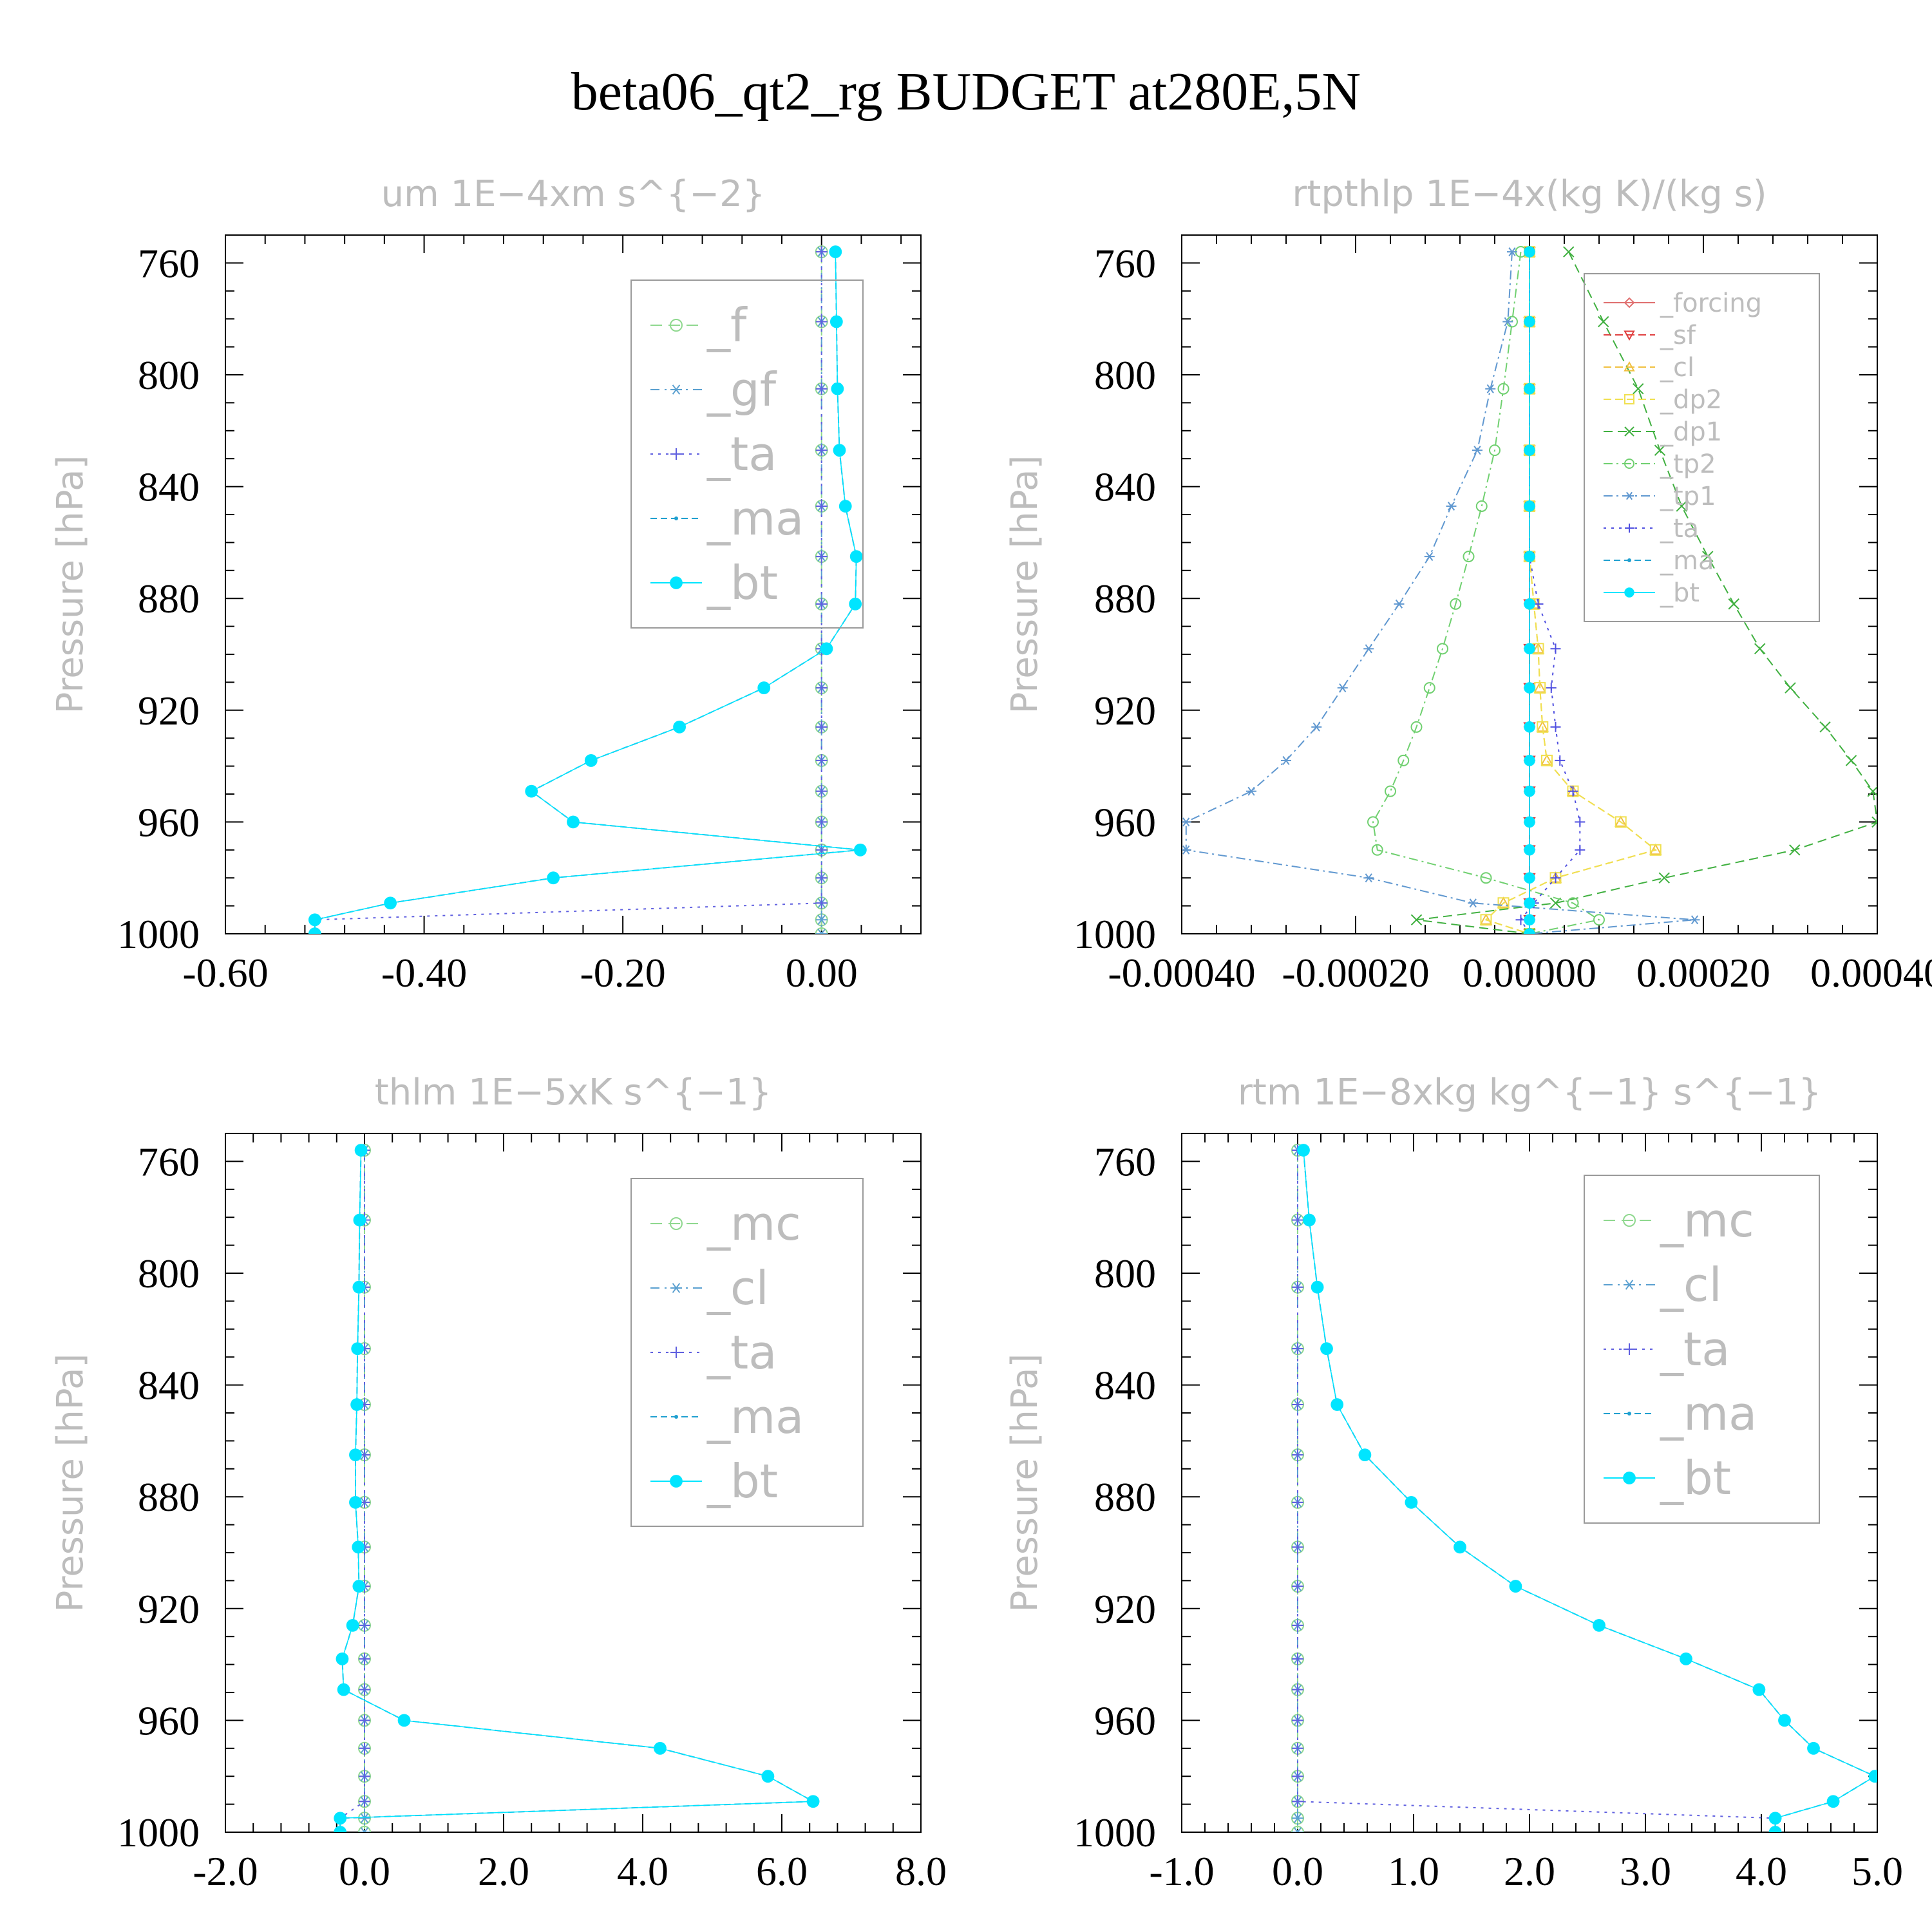  What do you see at coordinates (1702, 1349) in the screenshot?
I see `legend-box` at bounding box center [1702, 1349].